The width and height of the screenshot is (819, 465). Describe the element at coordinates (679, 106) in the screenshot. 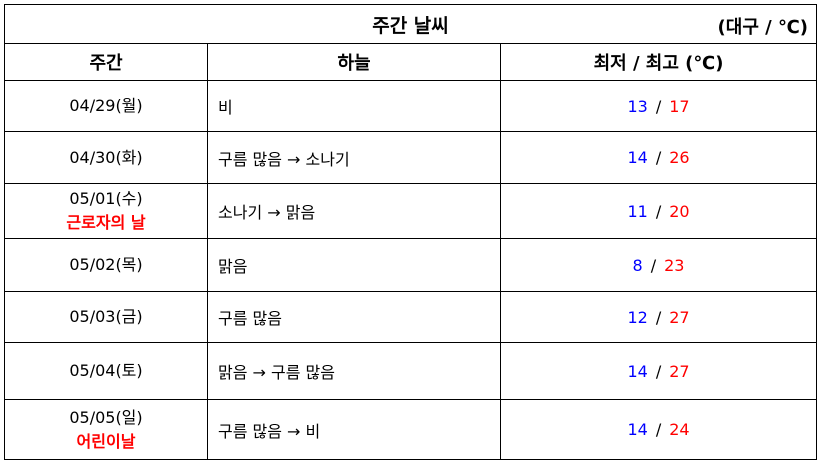

I see `high-temp: 17` at that location.